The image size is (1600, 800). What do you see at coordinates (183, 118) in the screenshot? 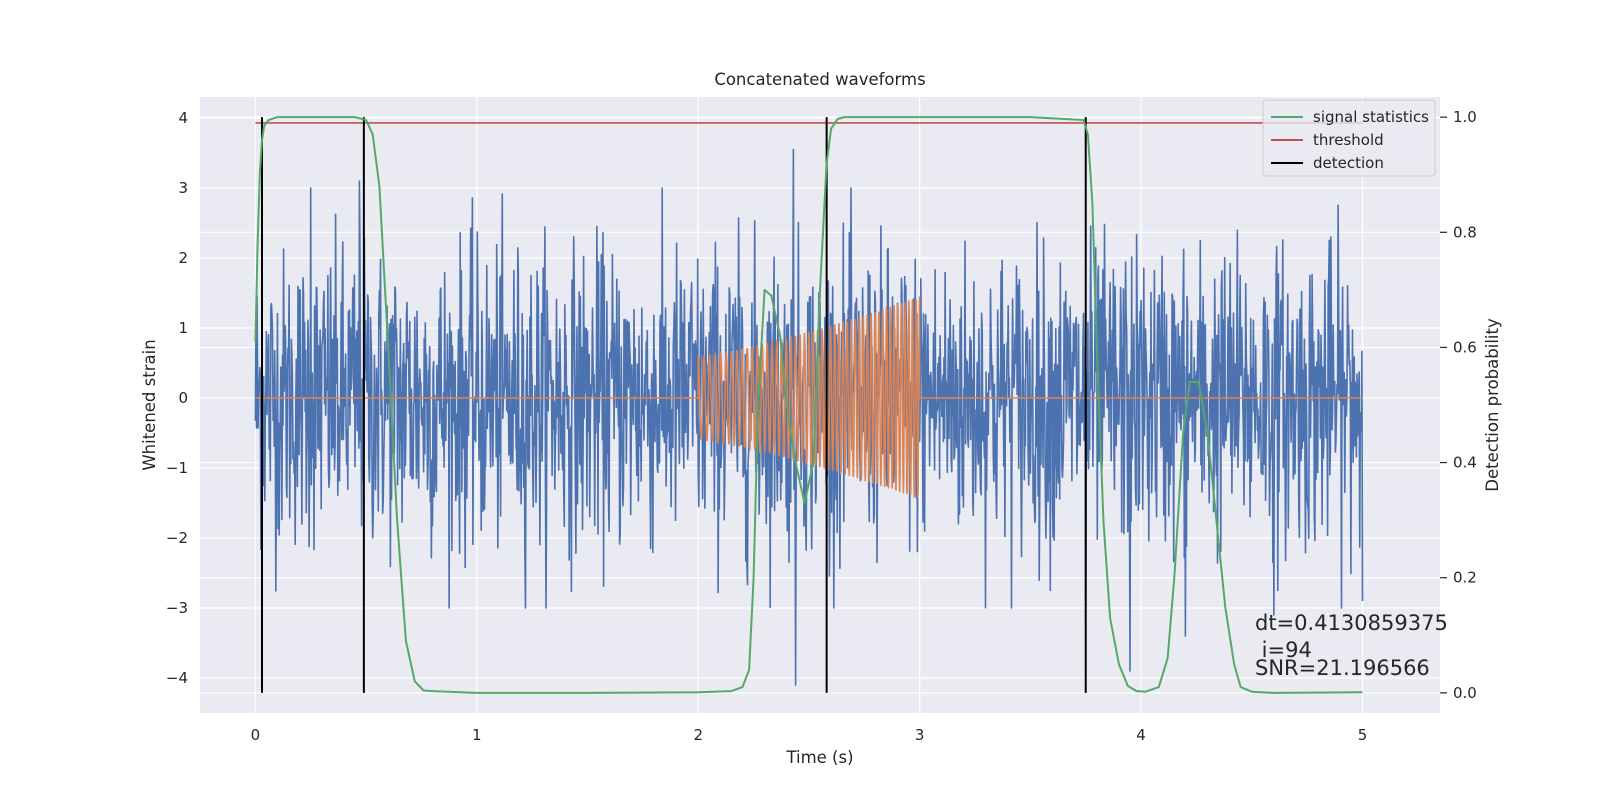
I see `y-tick-label: 4` at bounding box center [183, 118].